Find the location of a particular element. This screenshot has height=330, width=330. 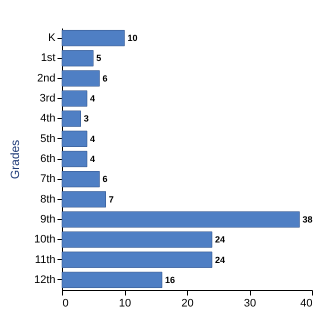

x-tick-label: 40 is located at coordinates (306, 304).